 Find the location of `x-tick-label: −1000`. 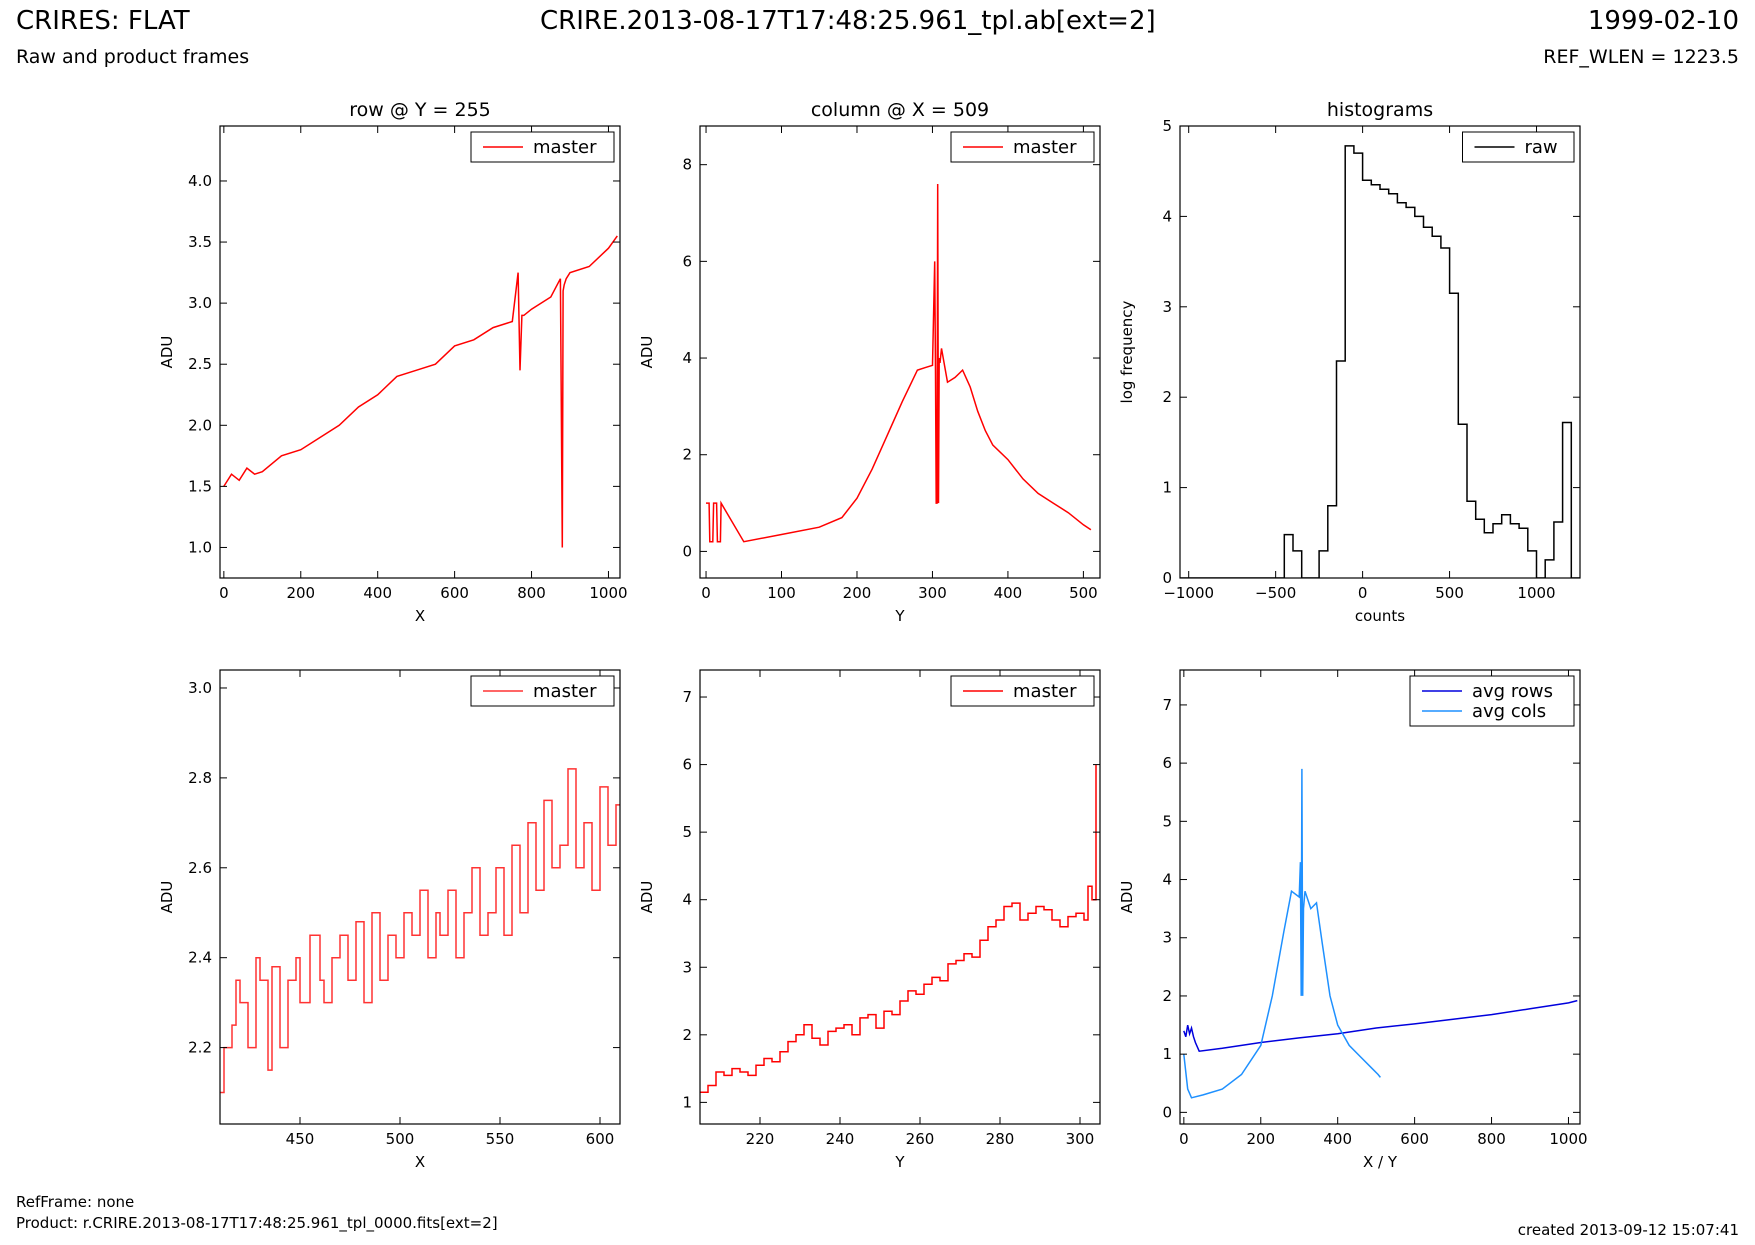

x-tick-label: −1000 is located at coordinates (1188, 593).